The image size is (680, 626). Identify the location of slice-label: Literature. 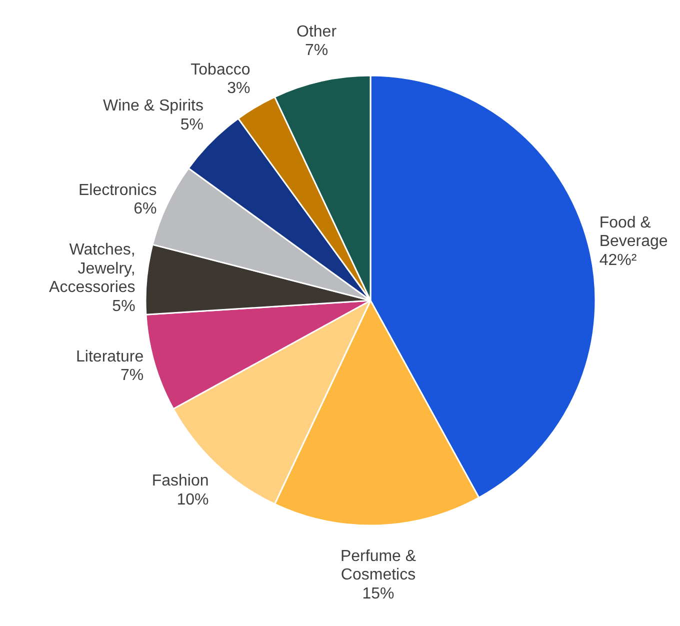
(110, 357).